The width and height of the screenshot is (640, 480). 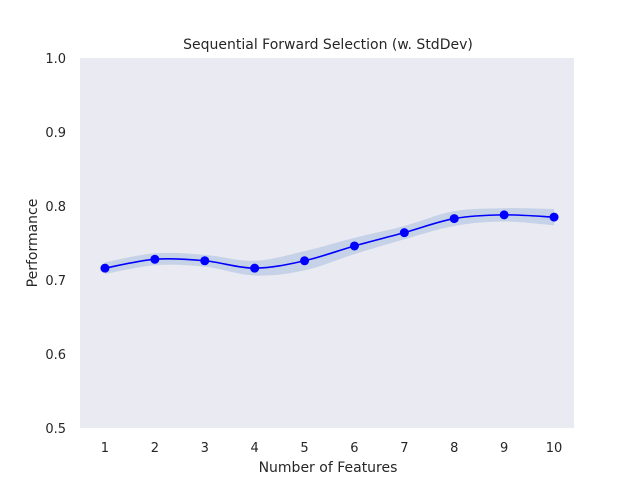 I want to click on x-tick-label: 9, so click(x=504, y=448).